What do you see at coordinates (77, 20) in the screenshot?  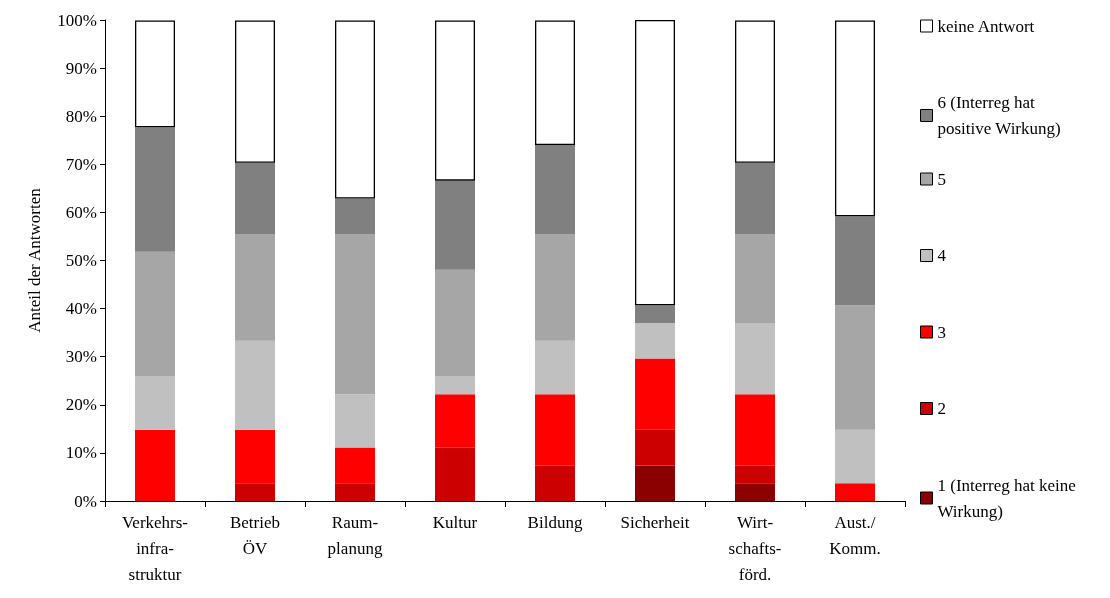 I see `y-tick-label: 100%` at bounding box center [77, 20].